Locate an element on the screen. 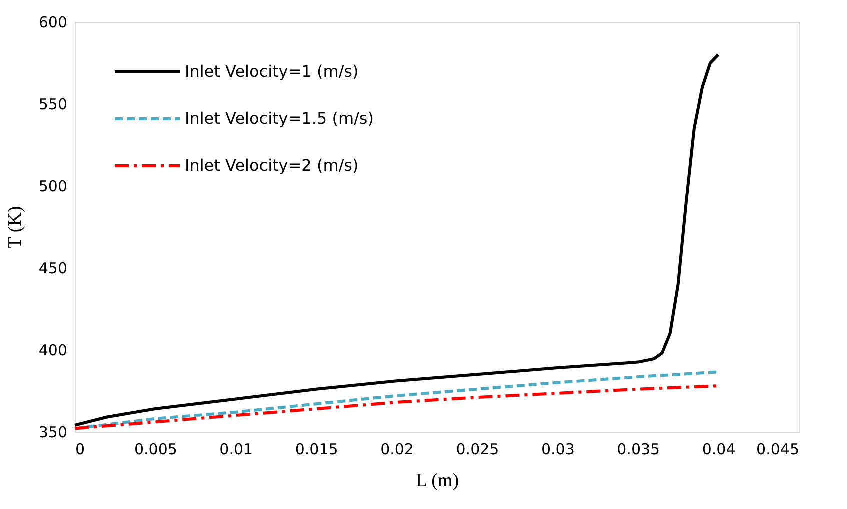 The image size is (847, 509). x-tick-label: 0.015 is located at coordinates (316, 449).